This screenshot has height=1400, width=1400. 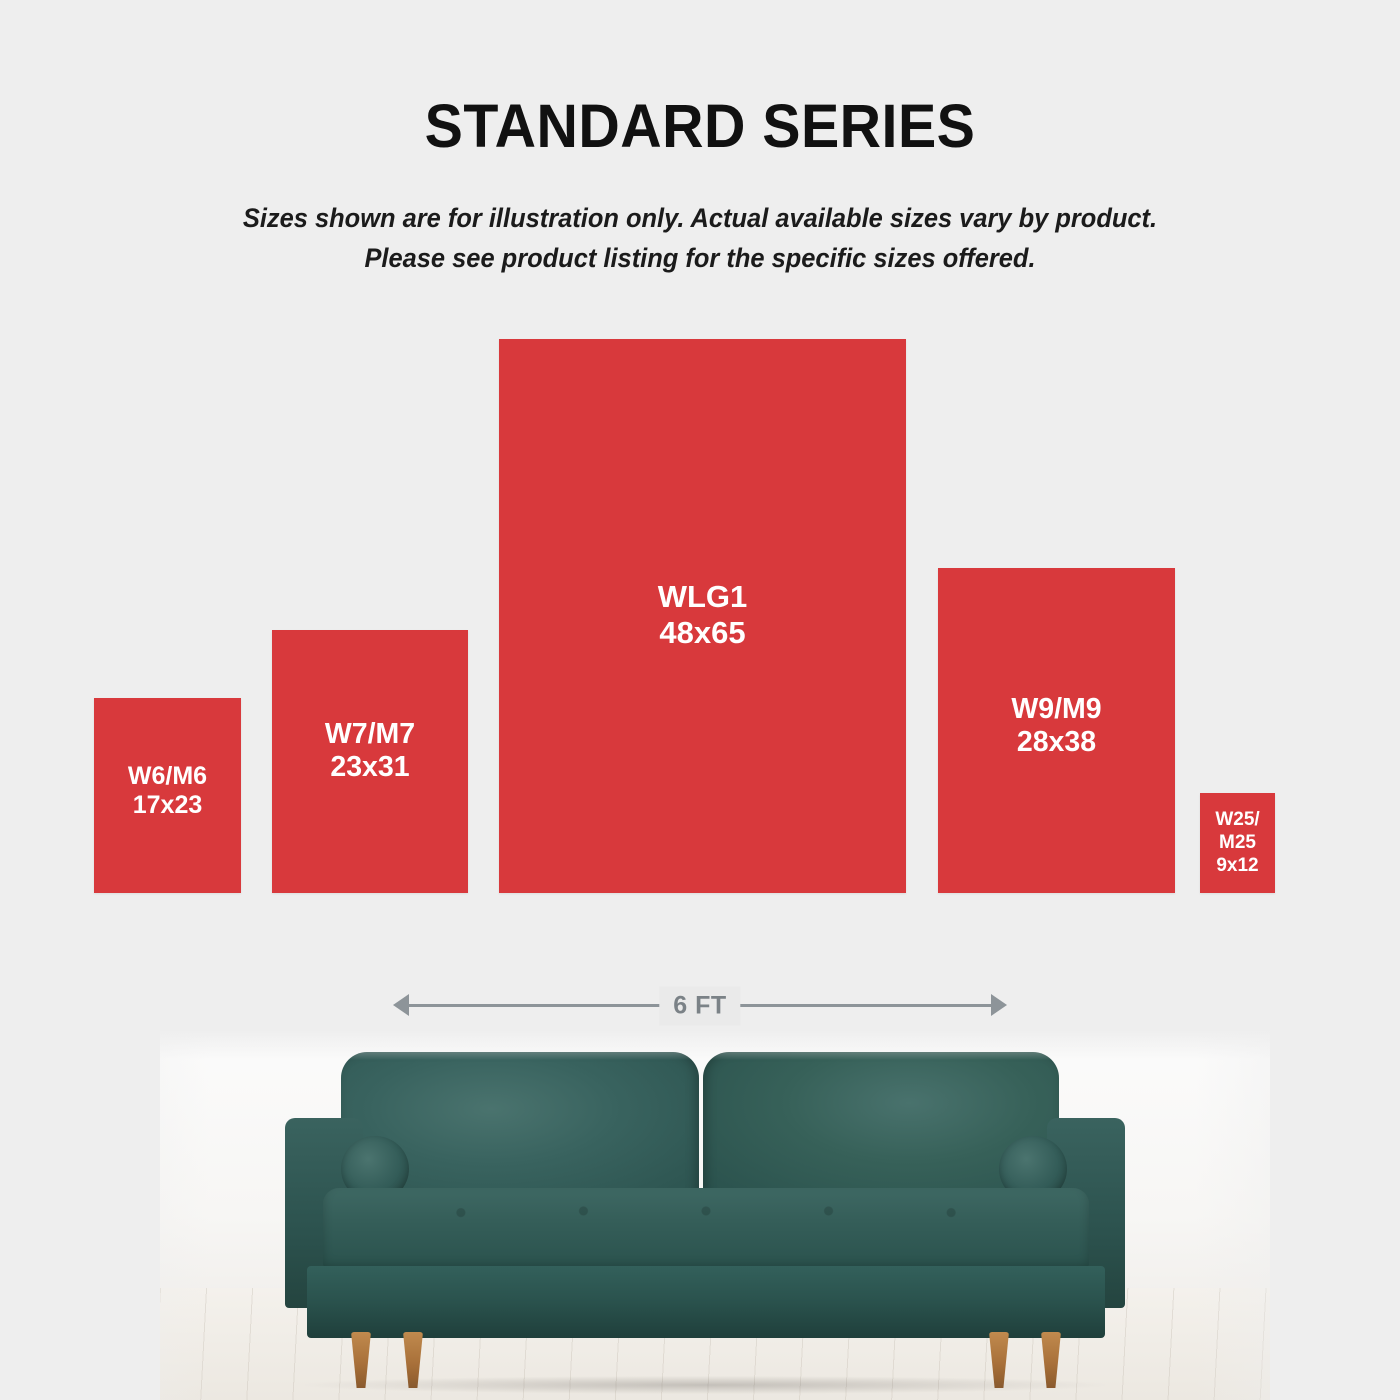 I want to click on size-frame-w9-m9: W9/M9 28x38, so click(x=1056, y=730).